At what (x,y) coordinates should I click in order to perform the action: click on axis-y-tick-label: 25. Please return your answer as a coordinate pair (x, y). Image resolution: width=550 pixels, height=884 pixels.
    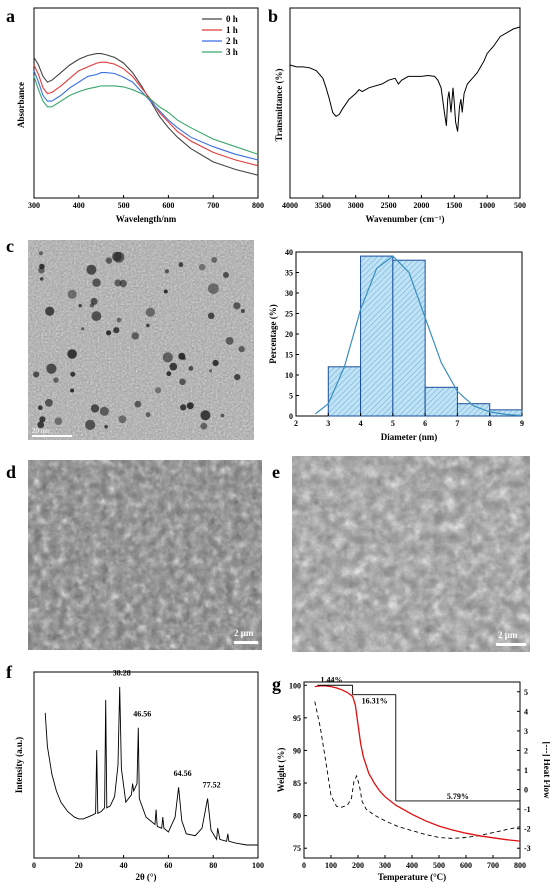
    Looking at the image, I should click on (289, 314).